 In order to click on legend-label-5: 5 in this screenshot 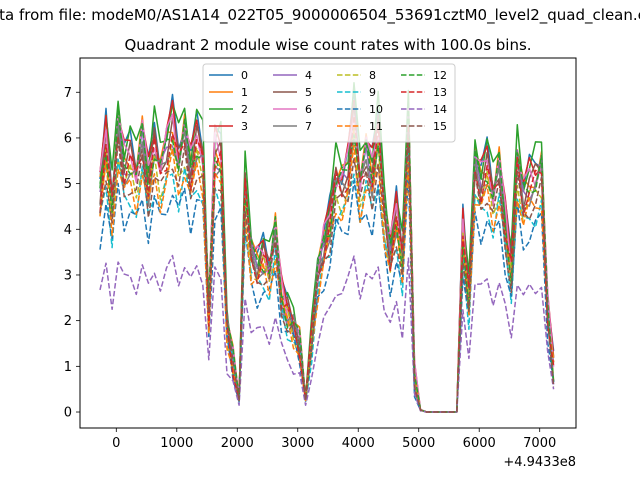, I will do `click(308, 92)`.